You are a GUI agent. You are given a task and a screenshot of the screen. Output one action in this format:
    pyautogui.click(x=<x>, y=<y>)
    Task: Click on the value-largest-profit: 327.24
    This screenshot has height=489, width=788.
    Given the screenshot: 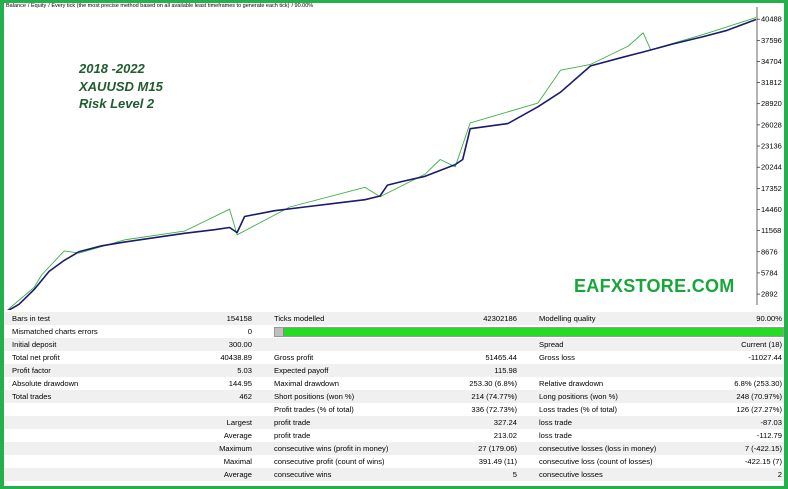 What is the action you would take?
    pyautogui.click(x=505, y=422)
    